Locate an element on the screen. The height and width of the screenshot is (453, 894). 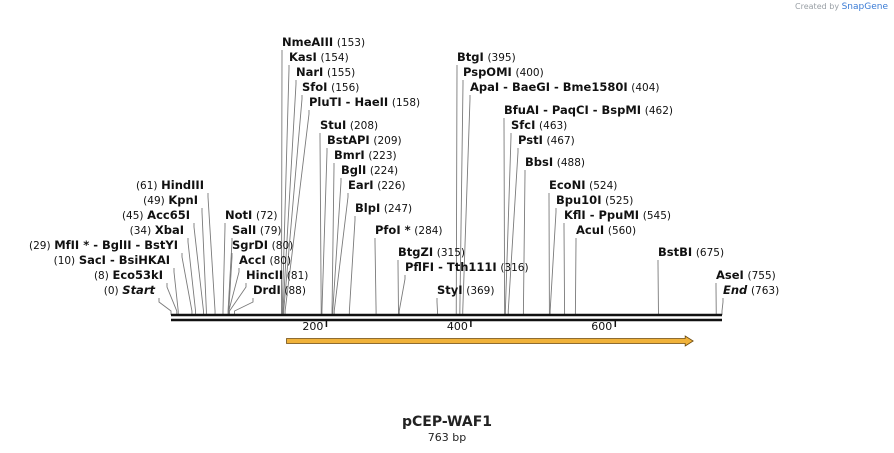
site-label: (34) XbaI is located at coordinates (157, 230).